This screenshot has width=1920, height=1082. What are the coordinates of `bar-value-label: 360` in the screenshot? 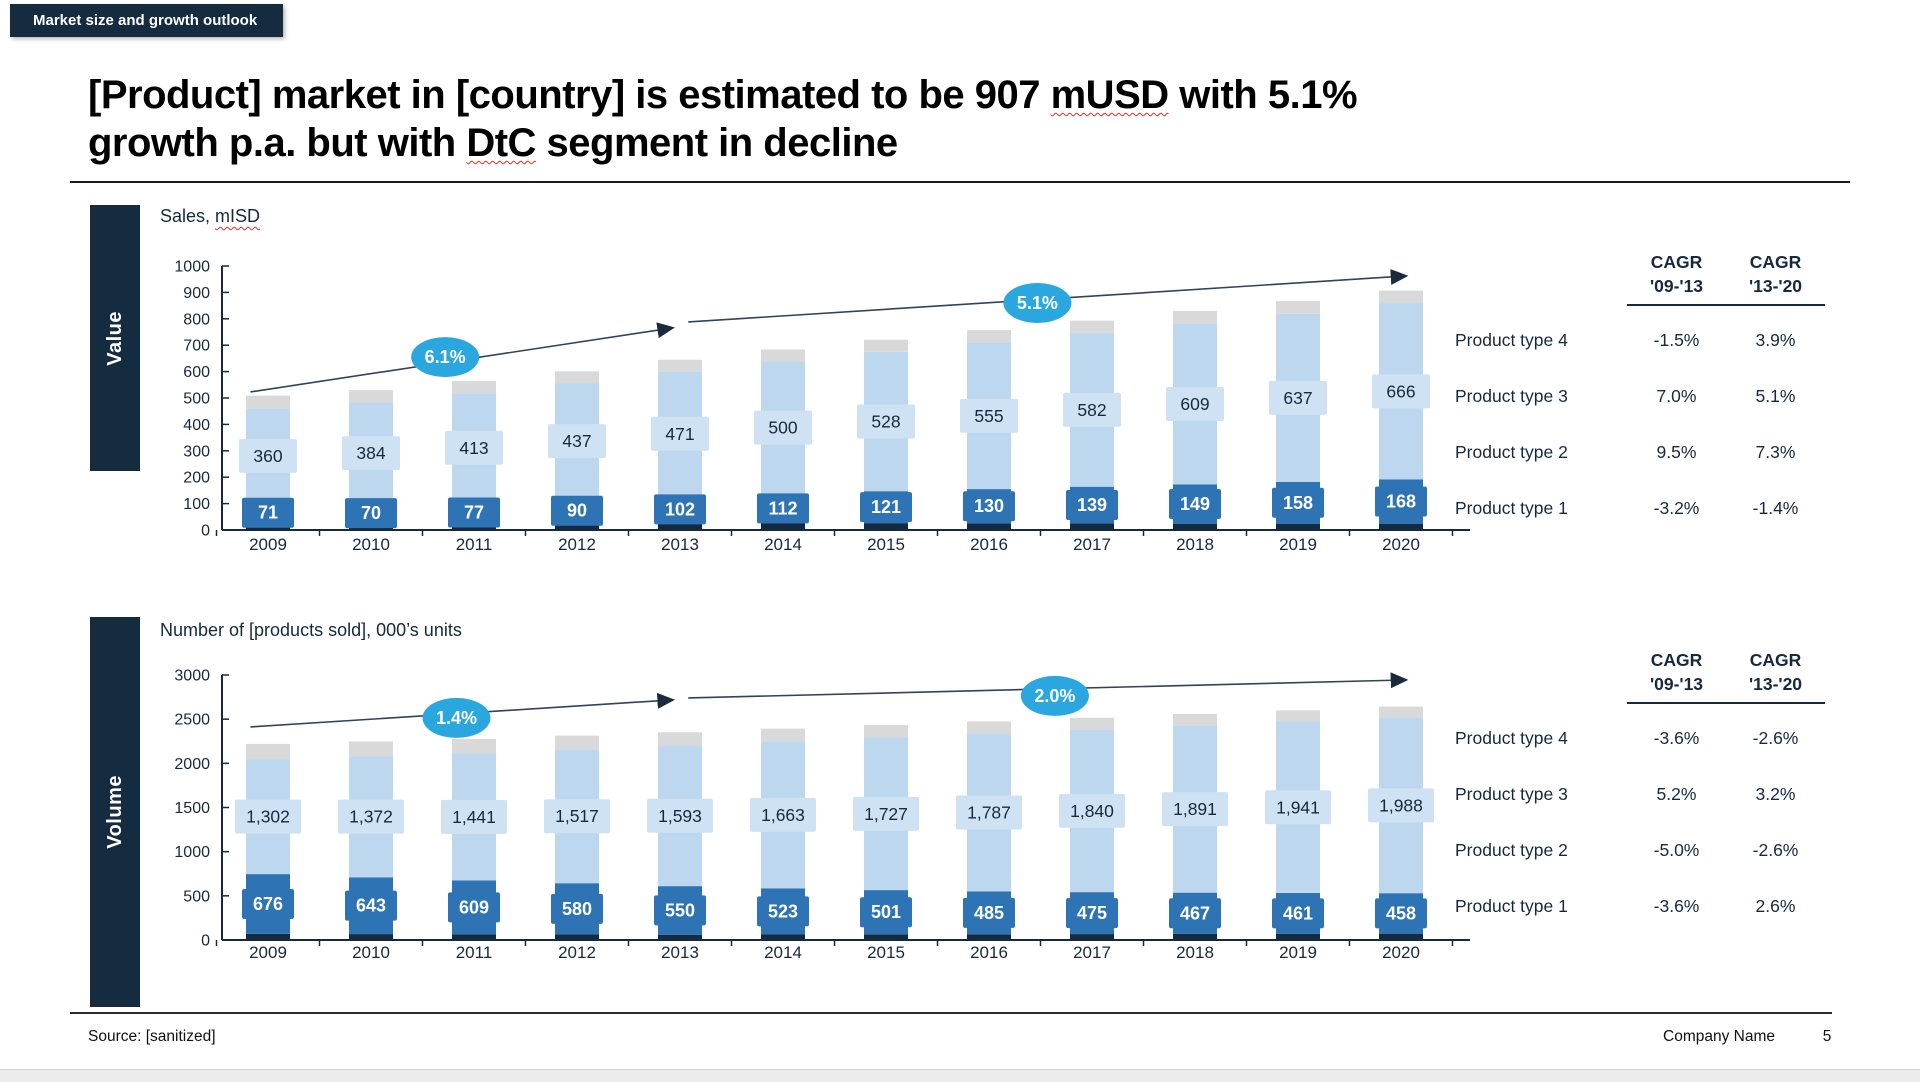 It's located at (267, 456).